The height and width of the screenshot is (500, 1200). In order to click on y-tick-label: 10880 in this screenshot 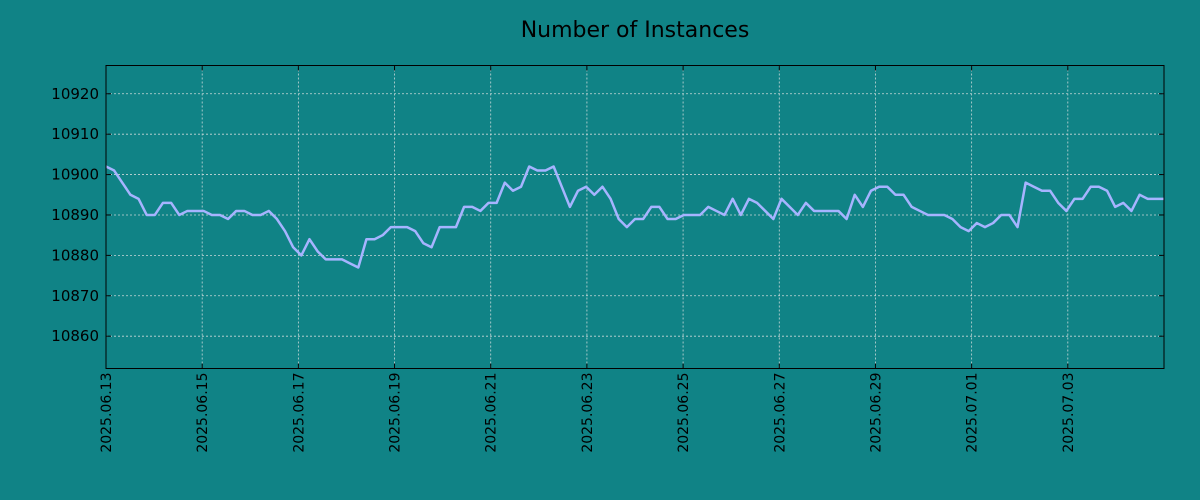, I will do `click(75, 255)`.